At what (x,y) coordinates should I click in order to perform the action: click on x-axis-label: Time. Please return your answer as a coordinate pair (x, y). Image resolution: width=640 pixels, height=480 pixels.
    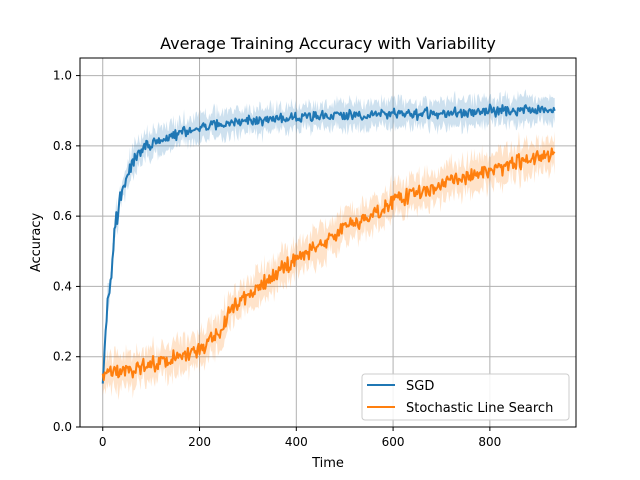
    Looking at the image, I should click on (327, 463).